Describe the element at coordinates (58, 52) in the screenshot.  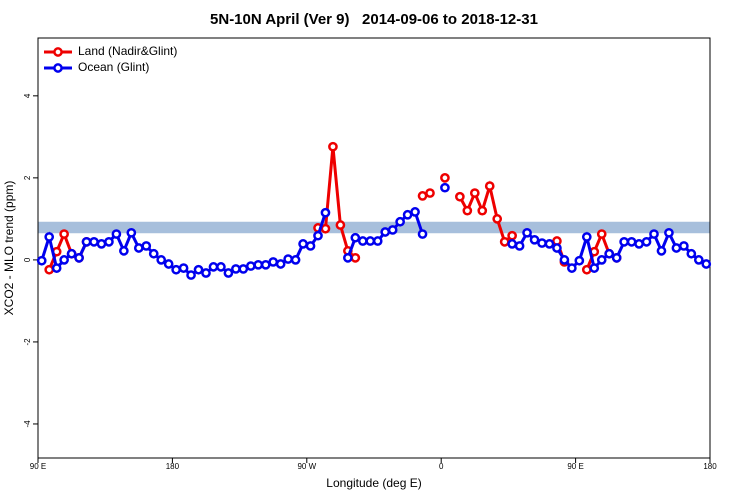
I see `legend-marker` at that location.